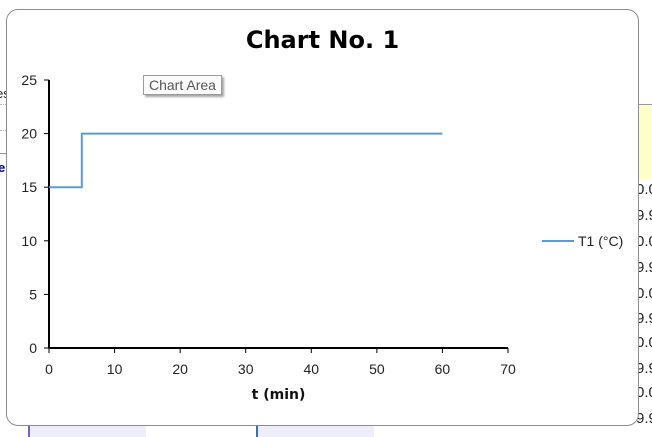  Describe the element at coordinates (33, 348) in the screenshot. I see `y-tick-label: 0` at that location.